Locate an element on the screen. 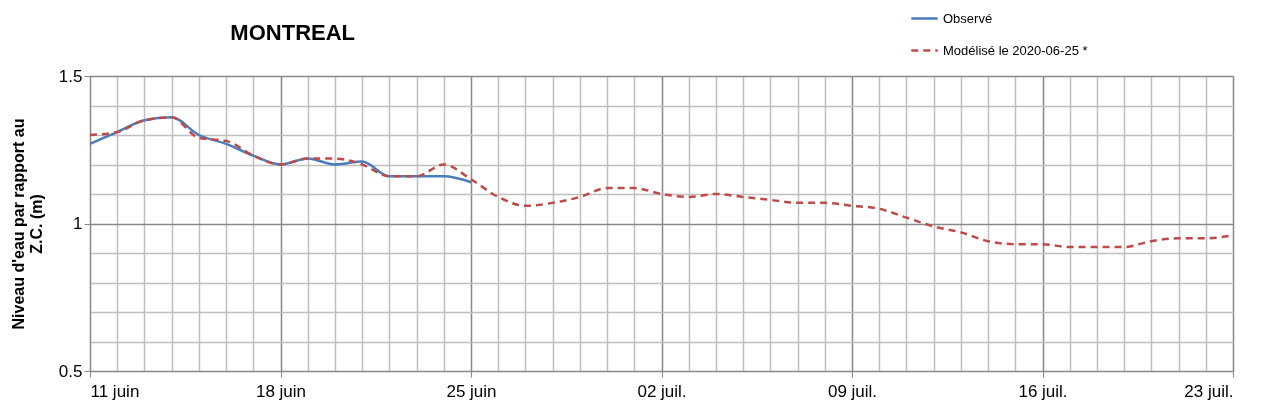 The width and height of the screenshot is (1275, 412). y-axis-title: Niveau d'eau par rapport au Z.C. (m) is located at coordinates (27, 224).